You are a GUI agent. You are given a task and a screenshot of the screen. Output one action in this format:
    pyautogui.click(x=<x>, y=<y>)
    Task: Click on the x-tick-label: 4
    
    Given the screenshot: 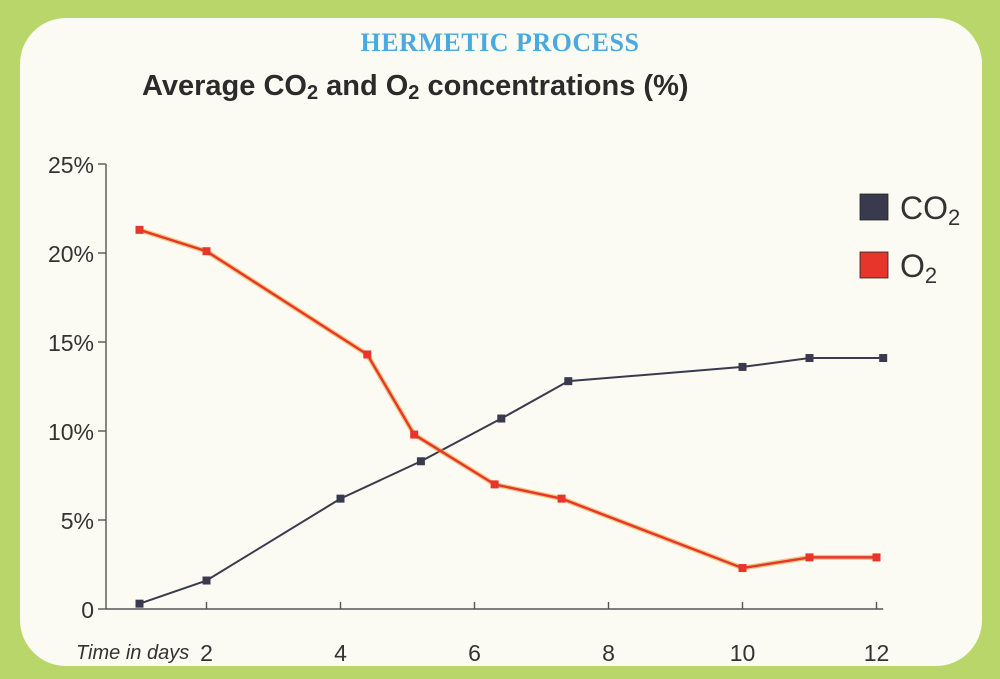 What is the action you would take?
    pyautogui.click(x=340, y=653)
    